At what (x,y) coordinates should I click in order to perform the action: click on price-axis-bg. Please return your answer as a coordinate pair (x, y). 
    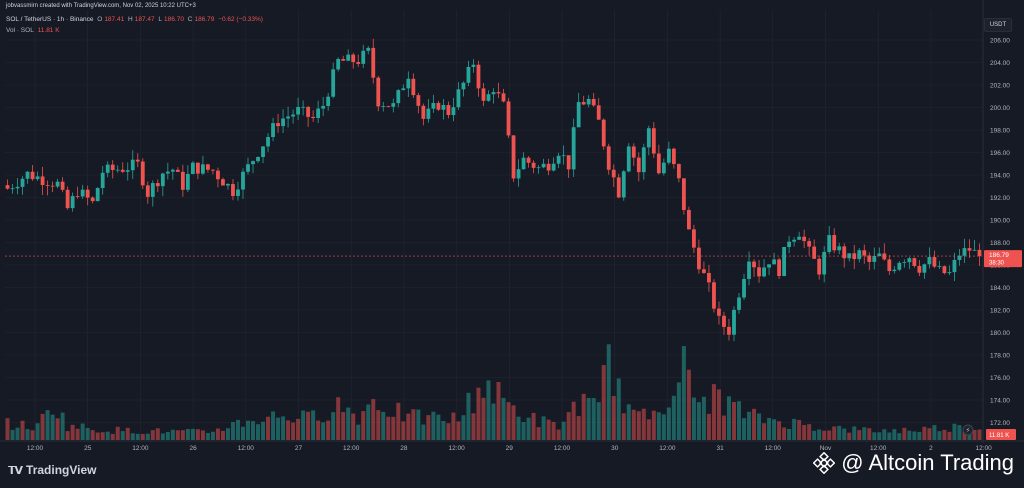
    Looking at the image, I should click on (1003, 244).